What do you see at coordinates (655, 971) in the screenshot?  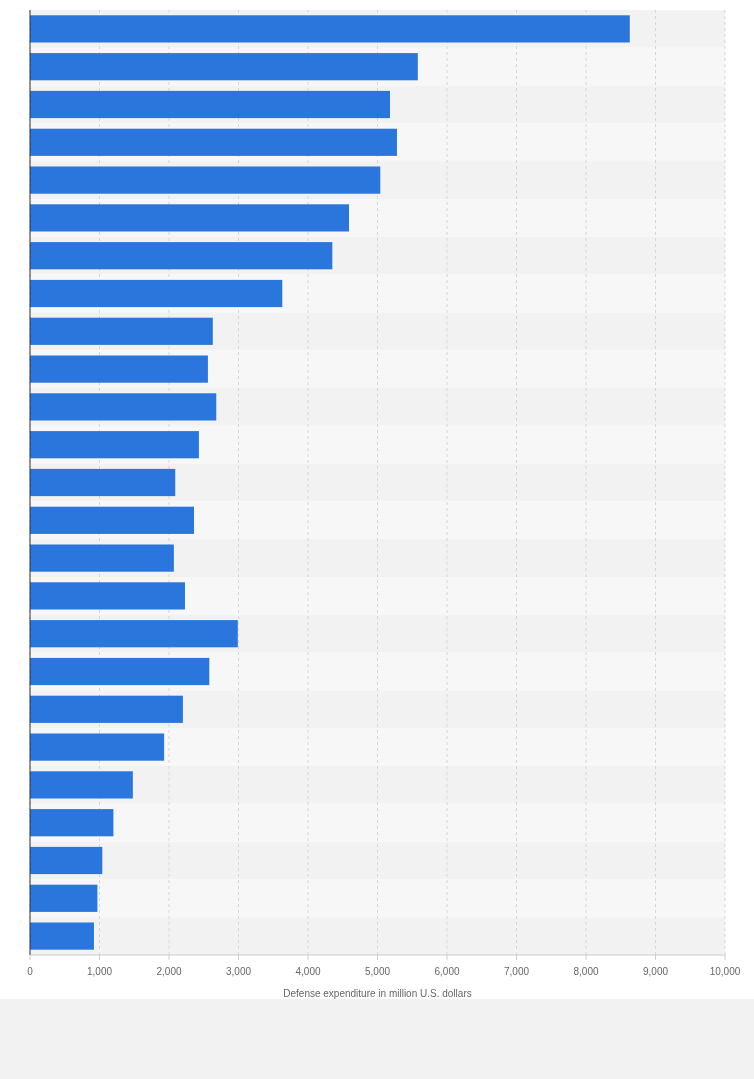 I see `x-tick-label: 9,000` at bounding box center [655, 971].